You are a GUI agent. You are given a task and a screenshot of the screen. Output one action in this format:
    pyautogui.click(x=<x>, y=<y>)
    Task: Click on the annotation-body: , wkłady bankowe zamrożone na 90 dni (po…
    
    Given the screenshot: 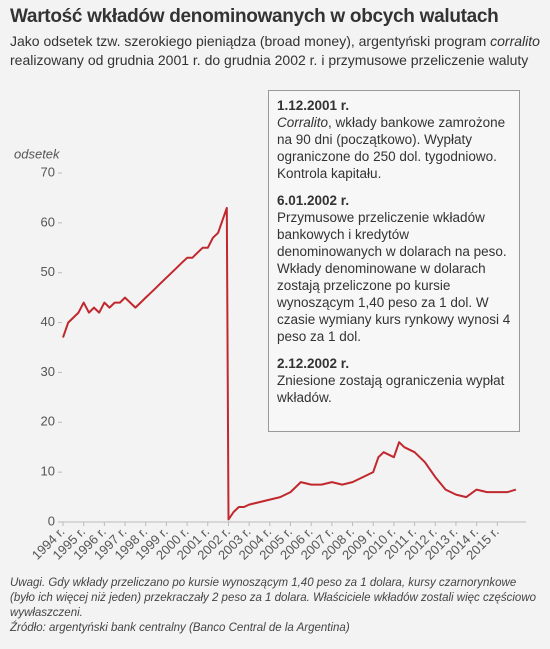 What is the action you would take?
    pyautogui.click(x=391, y=148)
    